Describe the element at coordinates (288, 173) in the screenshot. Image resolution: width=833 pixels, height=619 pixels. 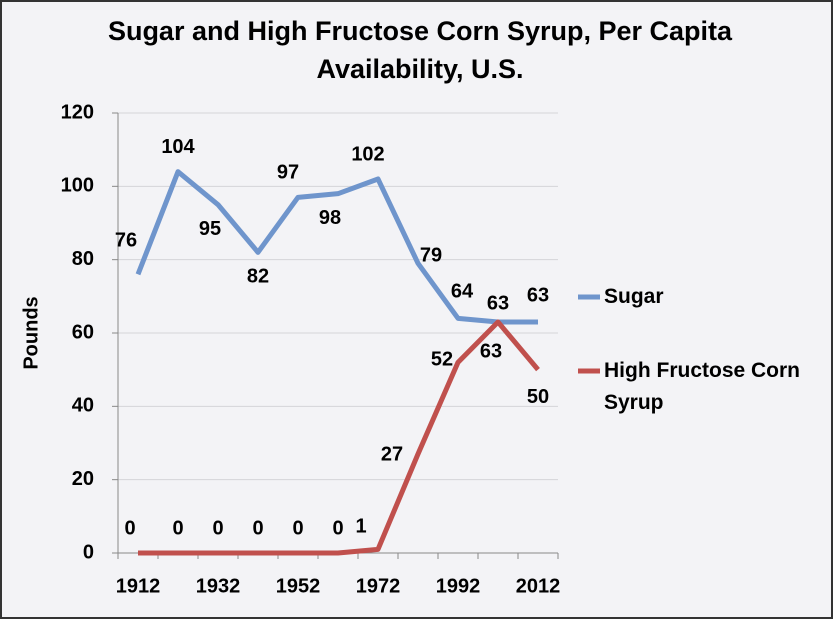
I see `data-label: 97` at that location.